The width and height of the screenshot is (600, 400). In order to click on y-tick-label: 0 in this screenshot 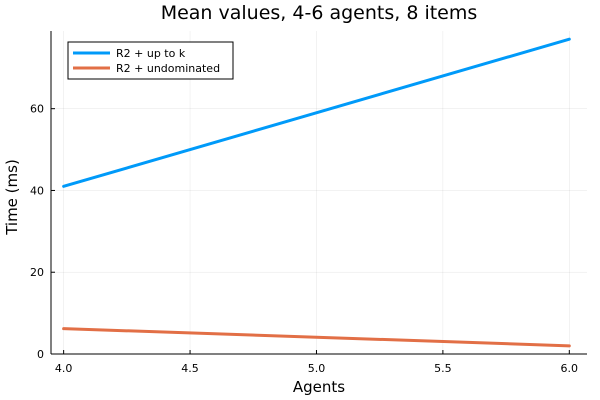, I will do `click(40, 354)`.